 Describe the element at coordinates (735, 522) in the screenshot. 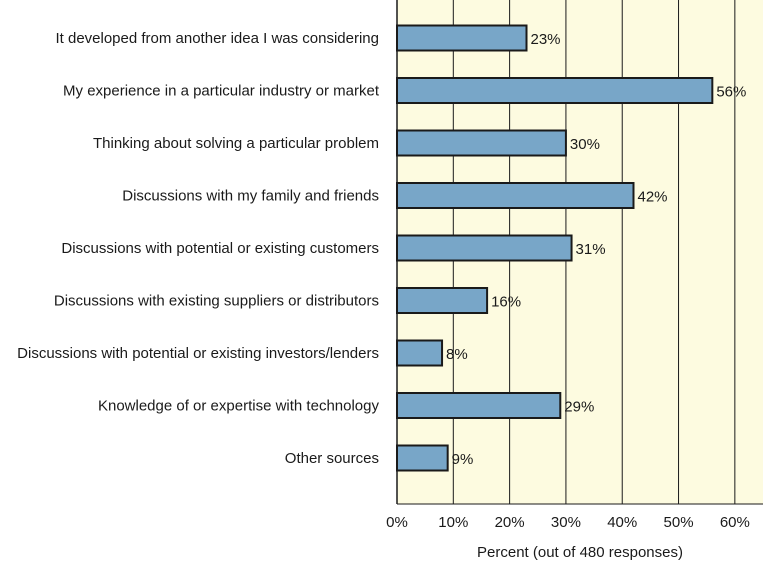

I see `x-tick-label: 60%` at that location.